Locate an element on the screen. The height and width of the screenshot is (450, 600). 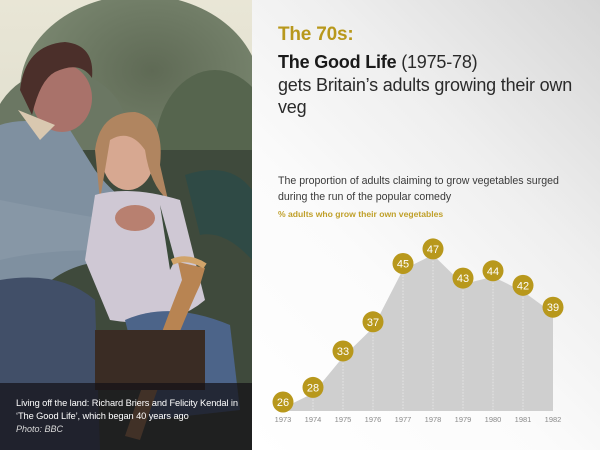
x-tick-label: 1973 is located at coordinates (283, 419).